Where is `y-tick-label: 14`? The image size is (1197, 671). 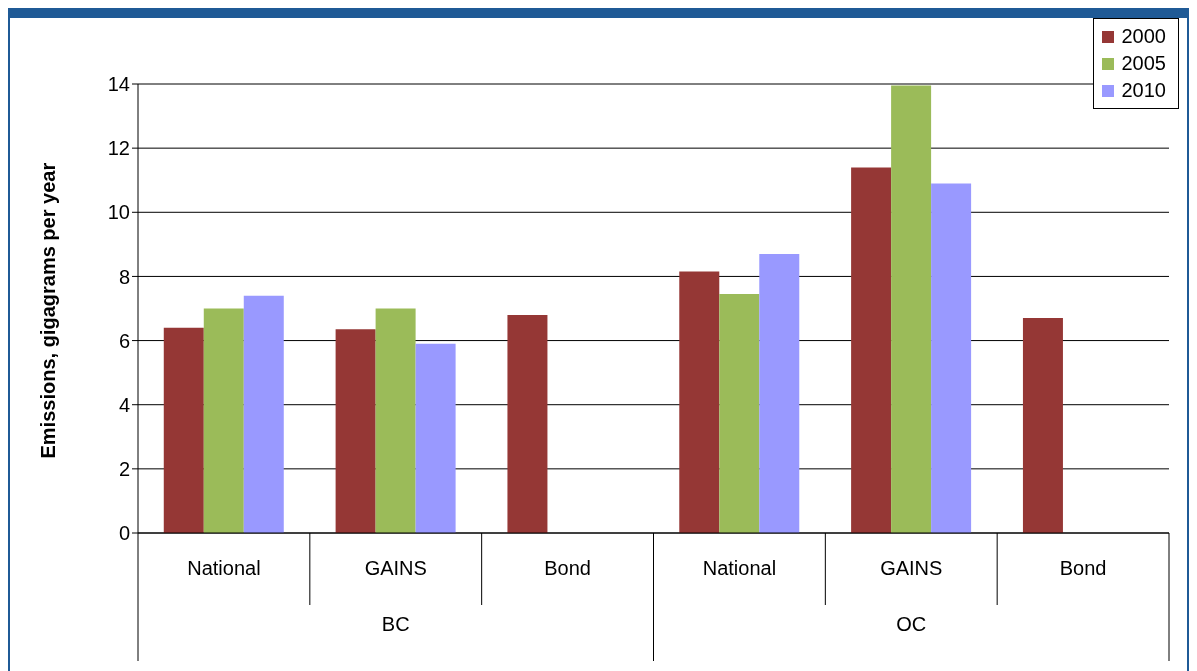
y-tick-label: 14 is located at coordinates (118, 84).